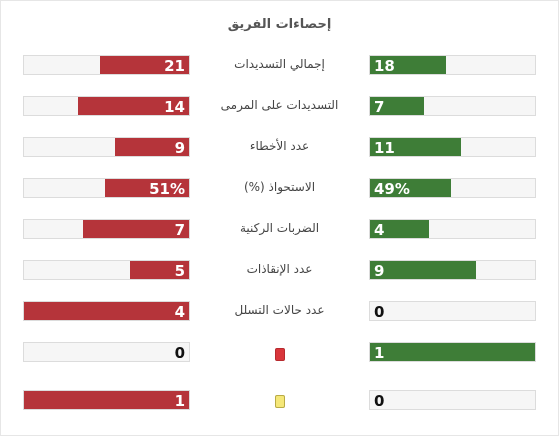  I want to click on stat-row: 9 عدد الأخطاء 11, so click(279, 148).